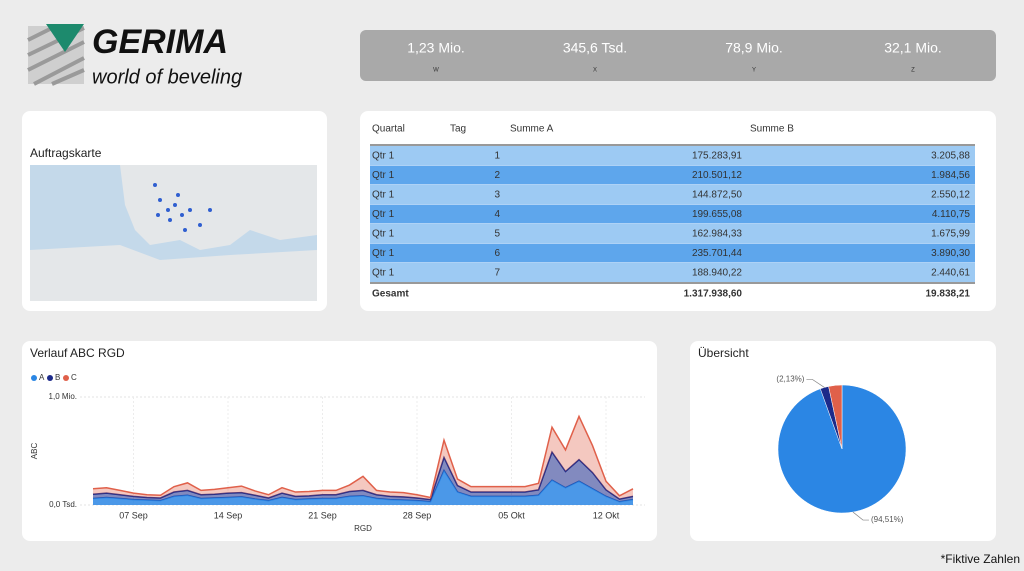 The height and width of the screenshot is (571, 1024). Describe the element at coordinates (678, 55) in the screenshot. I see `kpi-strip` at that location.